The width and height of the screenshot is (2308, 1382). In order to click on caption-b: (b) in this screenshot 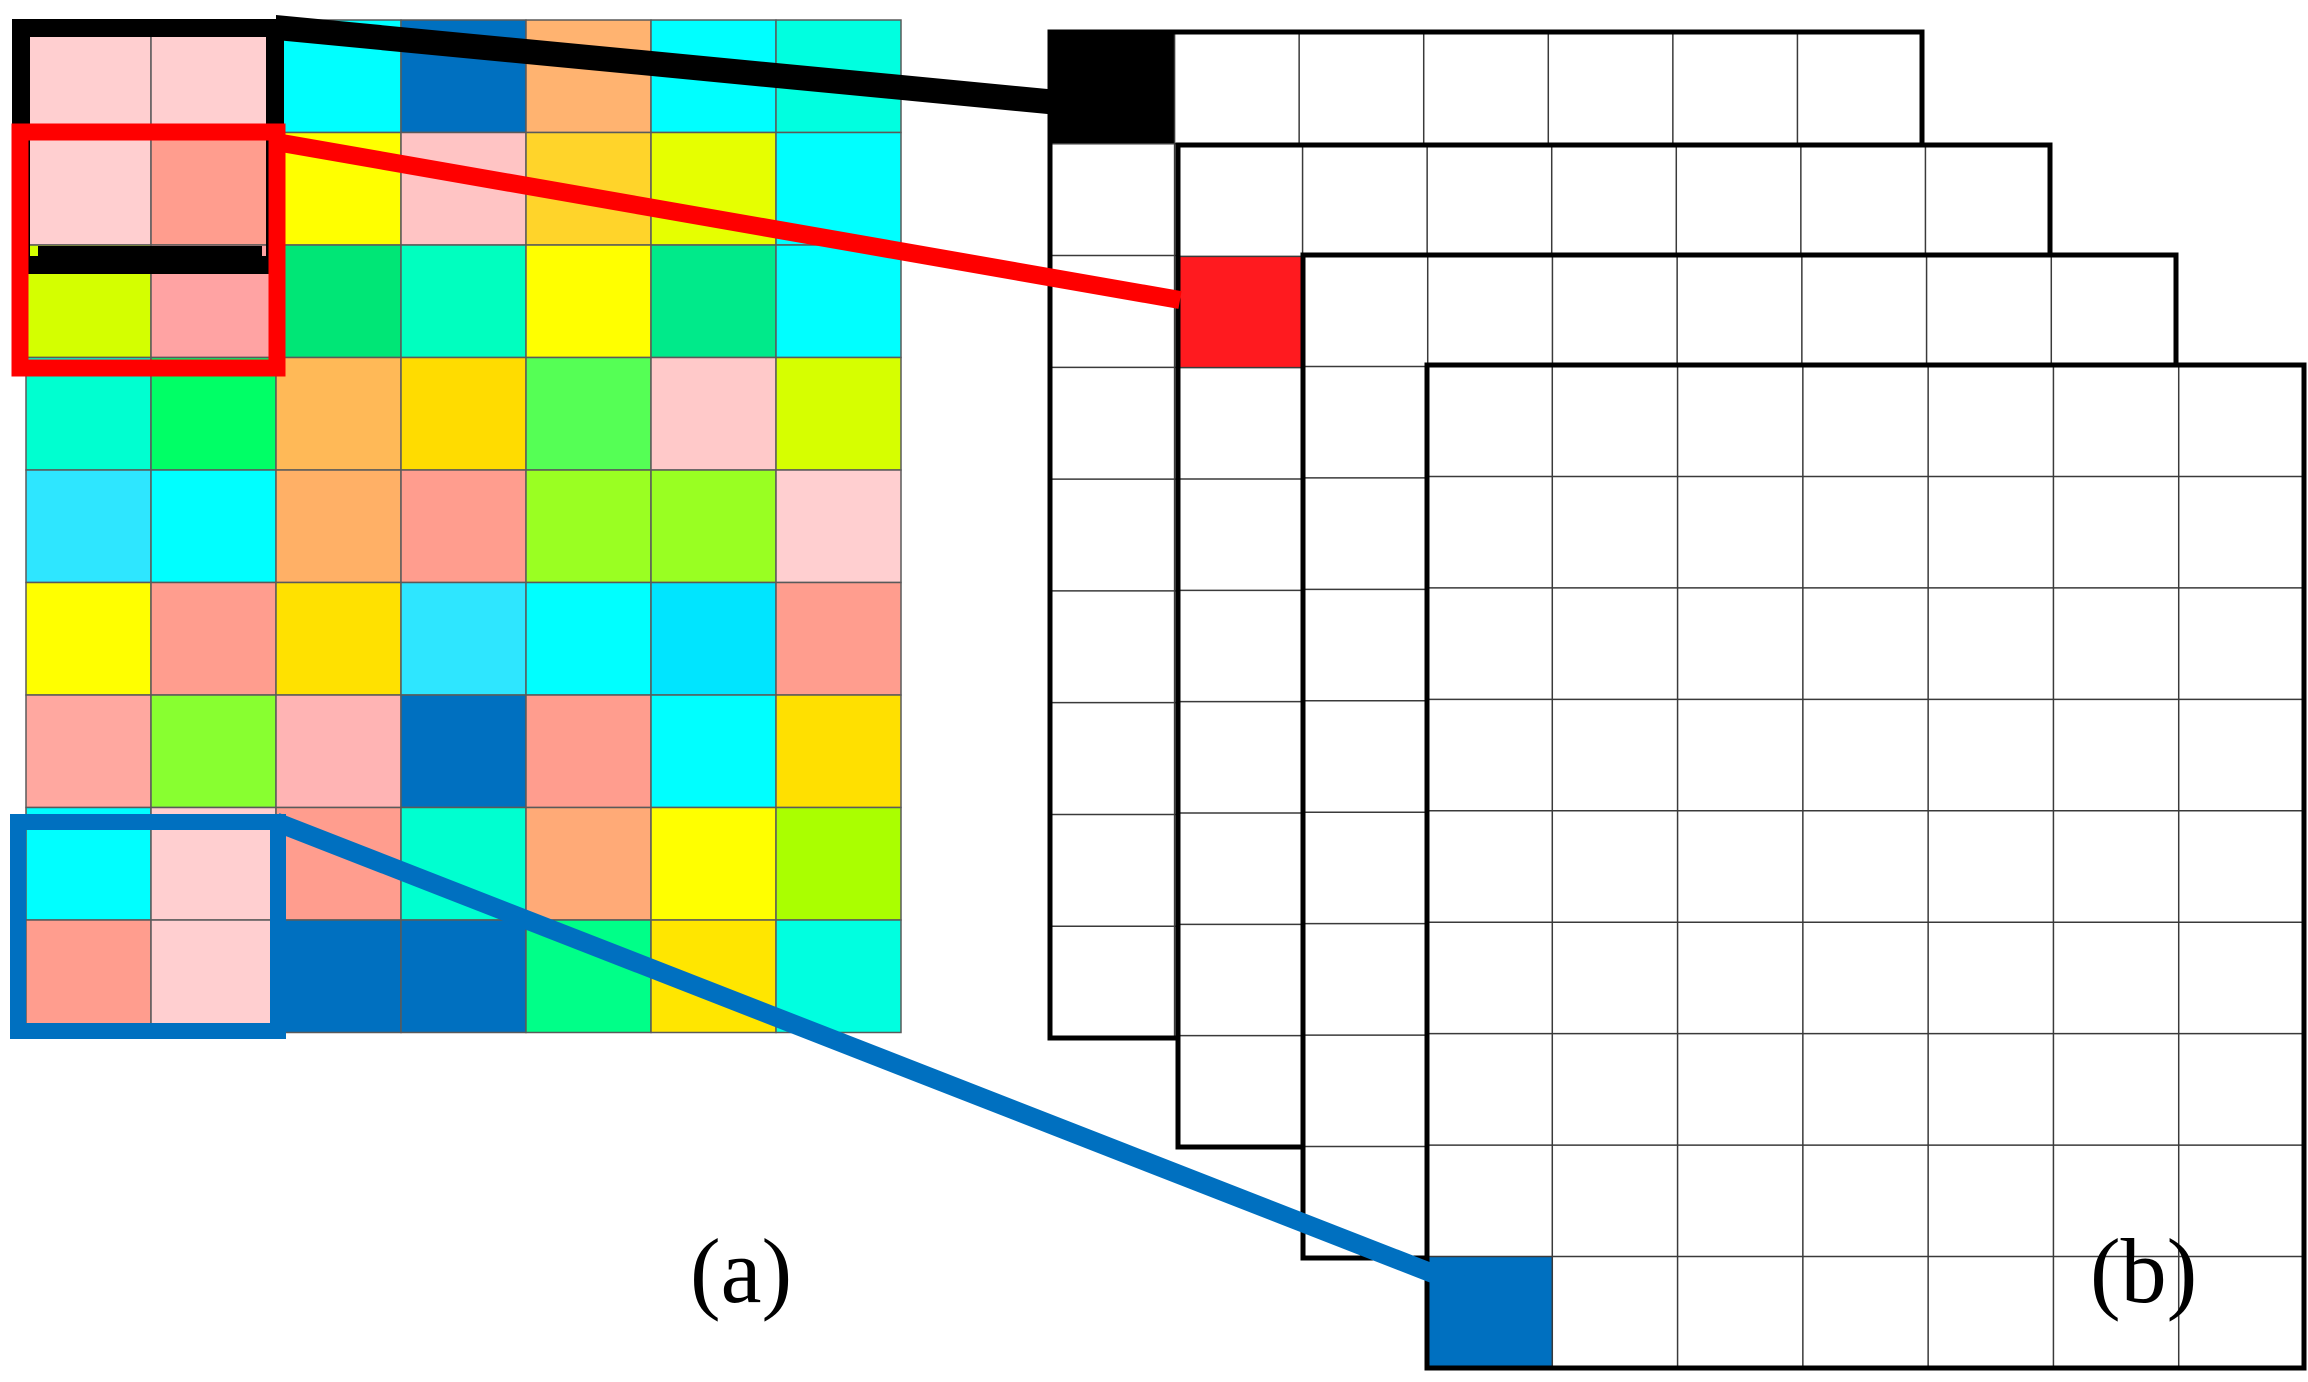, I will do `click(2143, 1271)`.